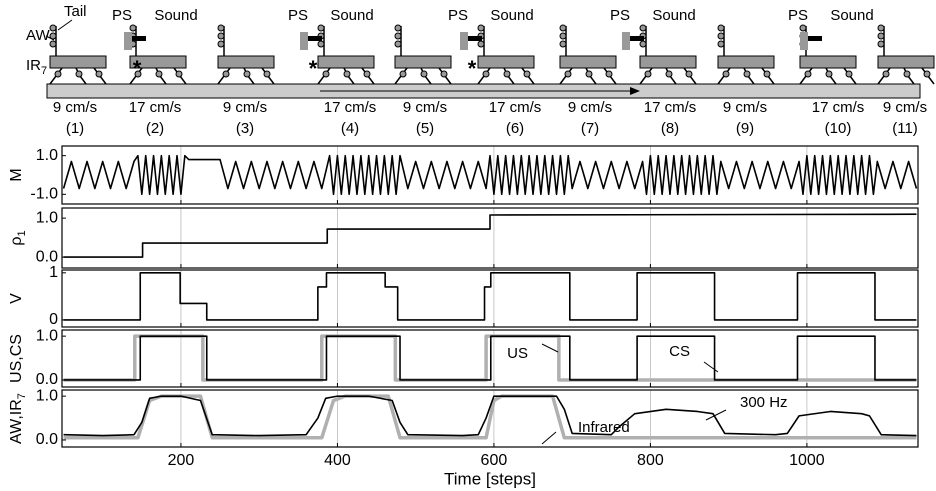 The image size is (936, 491). I want to click on annotation: CS, so click(679, 351).